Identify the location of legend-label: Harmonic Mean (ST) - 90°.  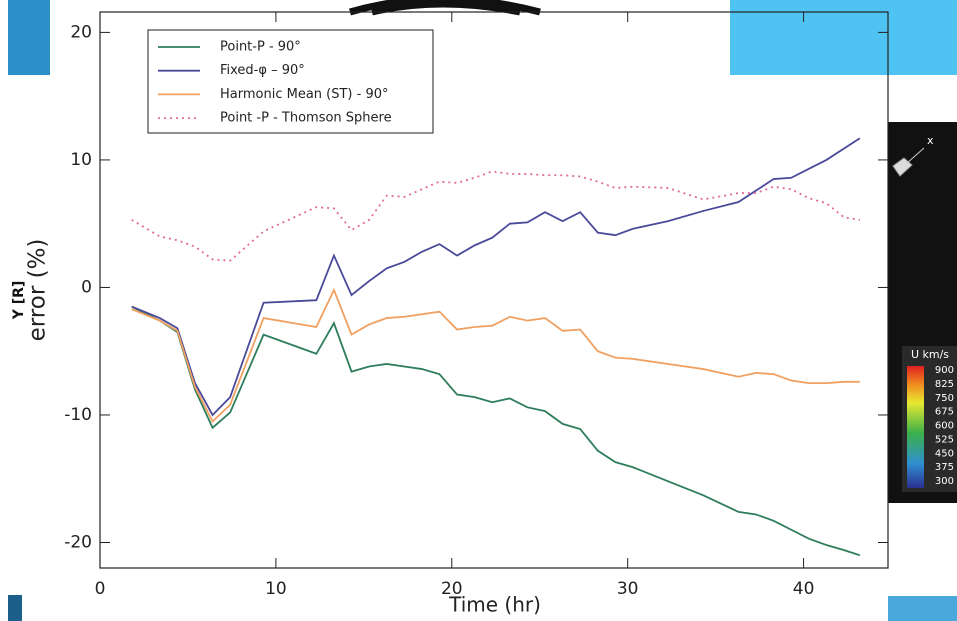
(304, 94).